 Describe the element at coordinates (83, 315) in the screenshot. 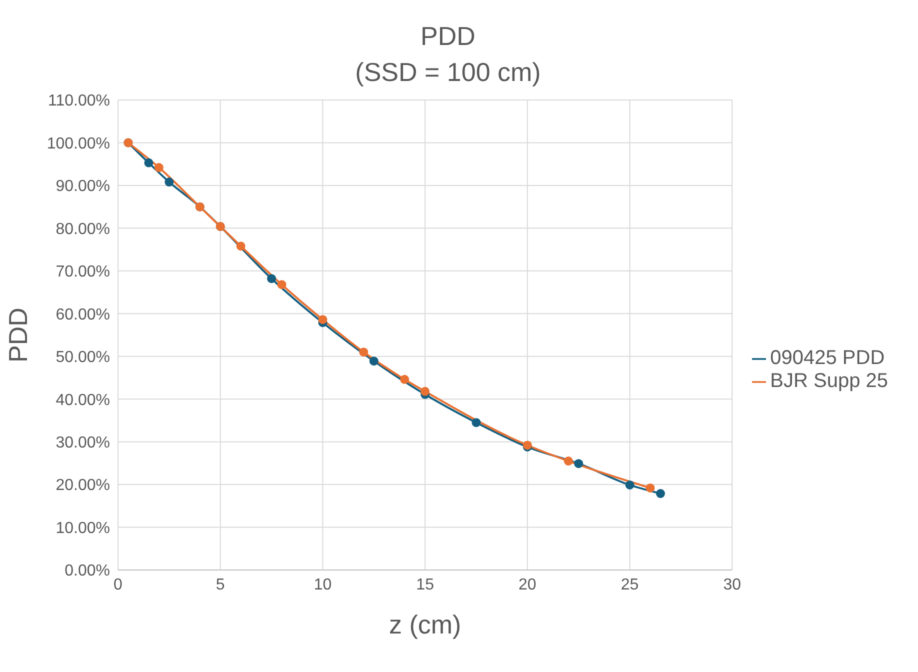

I see `y-tick-label: 60.00%` at that location.